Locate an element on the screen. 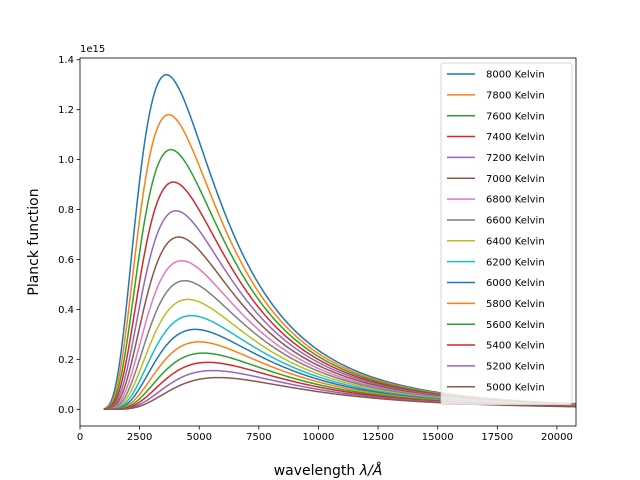 This screenshot has height=480, width=640. x-tick-label: 5000 is located at coordinates (199, 437).